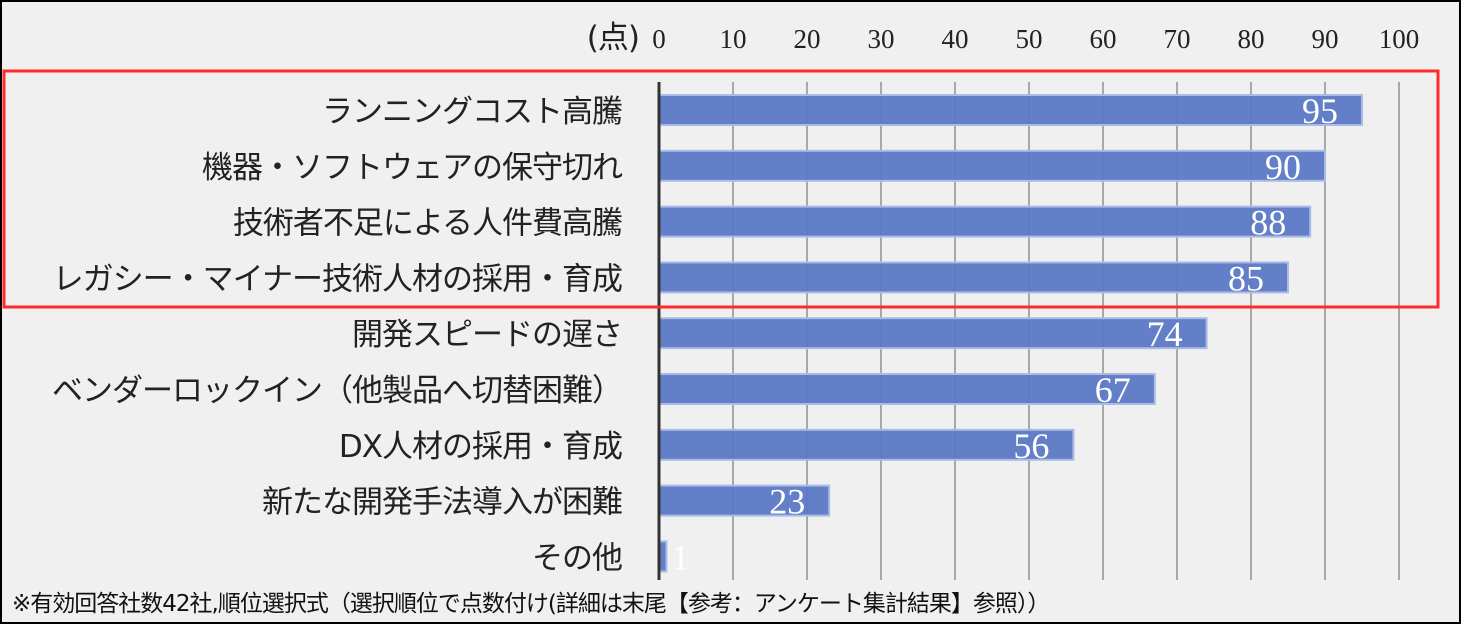  Describe the element at coordinates (1268, 223) in the screenshot. I see `data-label: 88` at that location.